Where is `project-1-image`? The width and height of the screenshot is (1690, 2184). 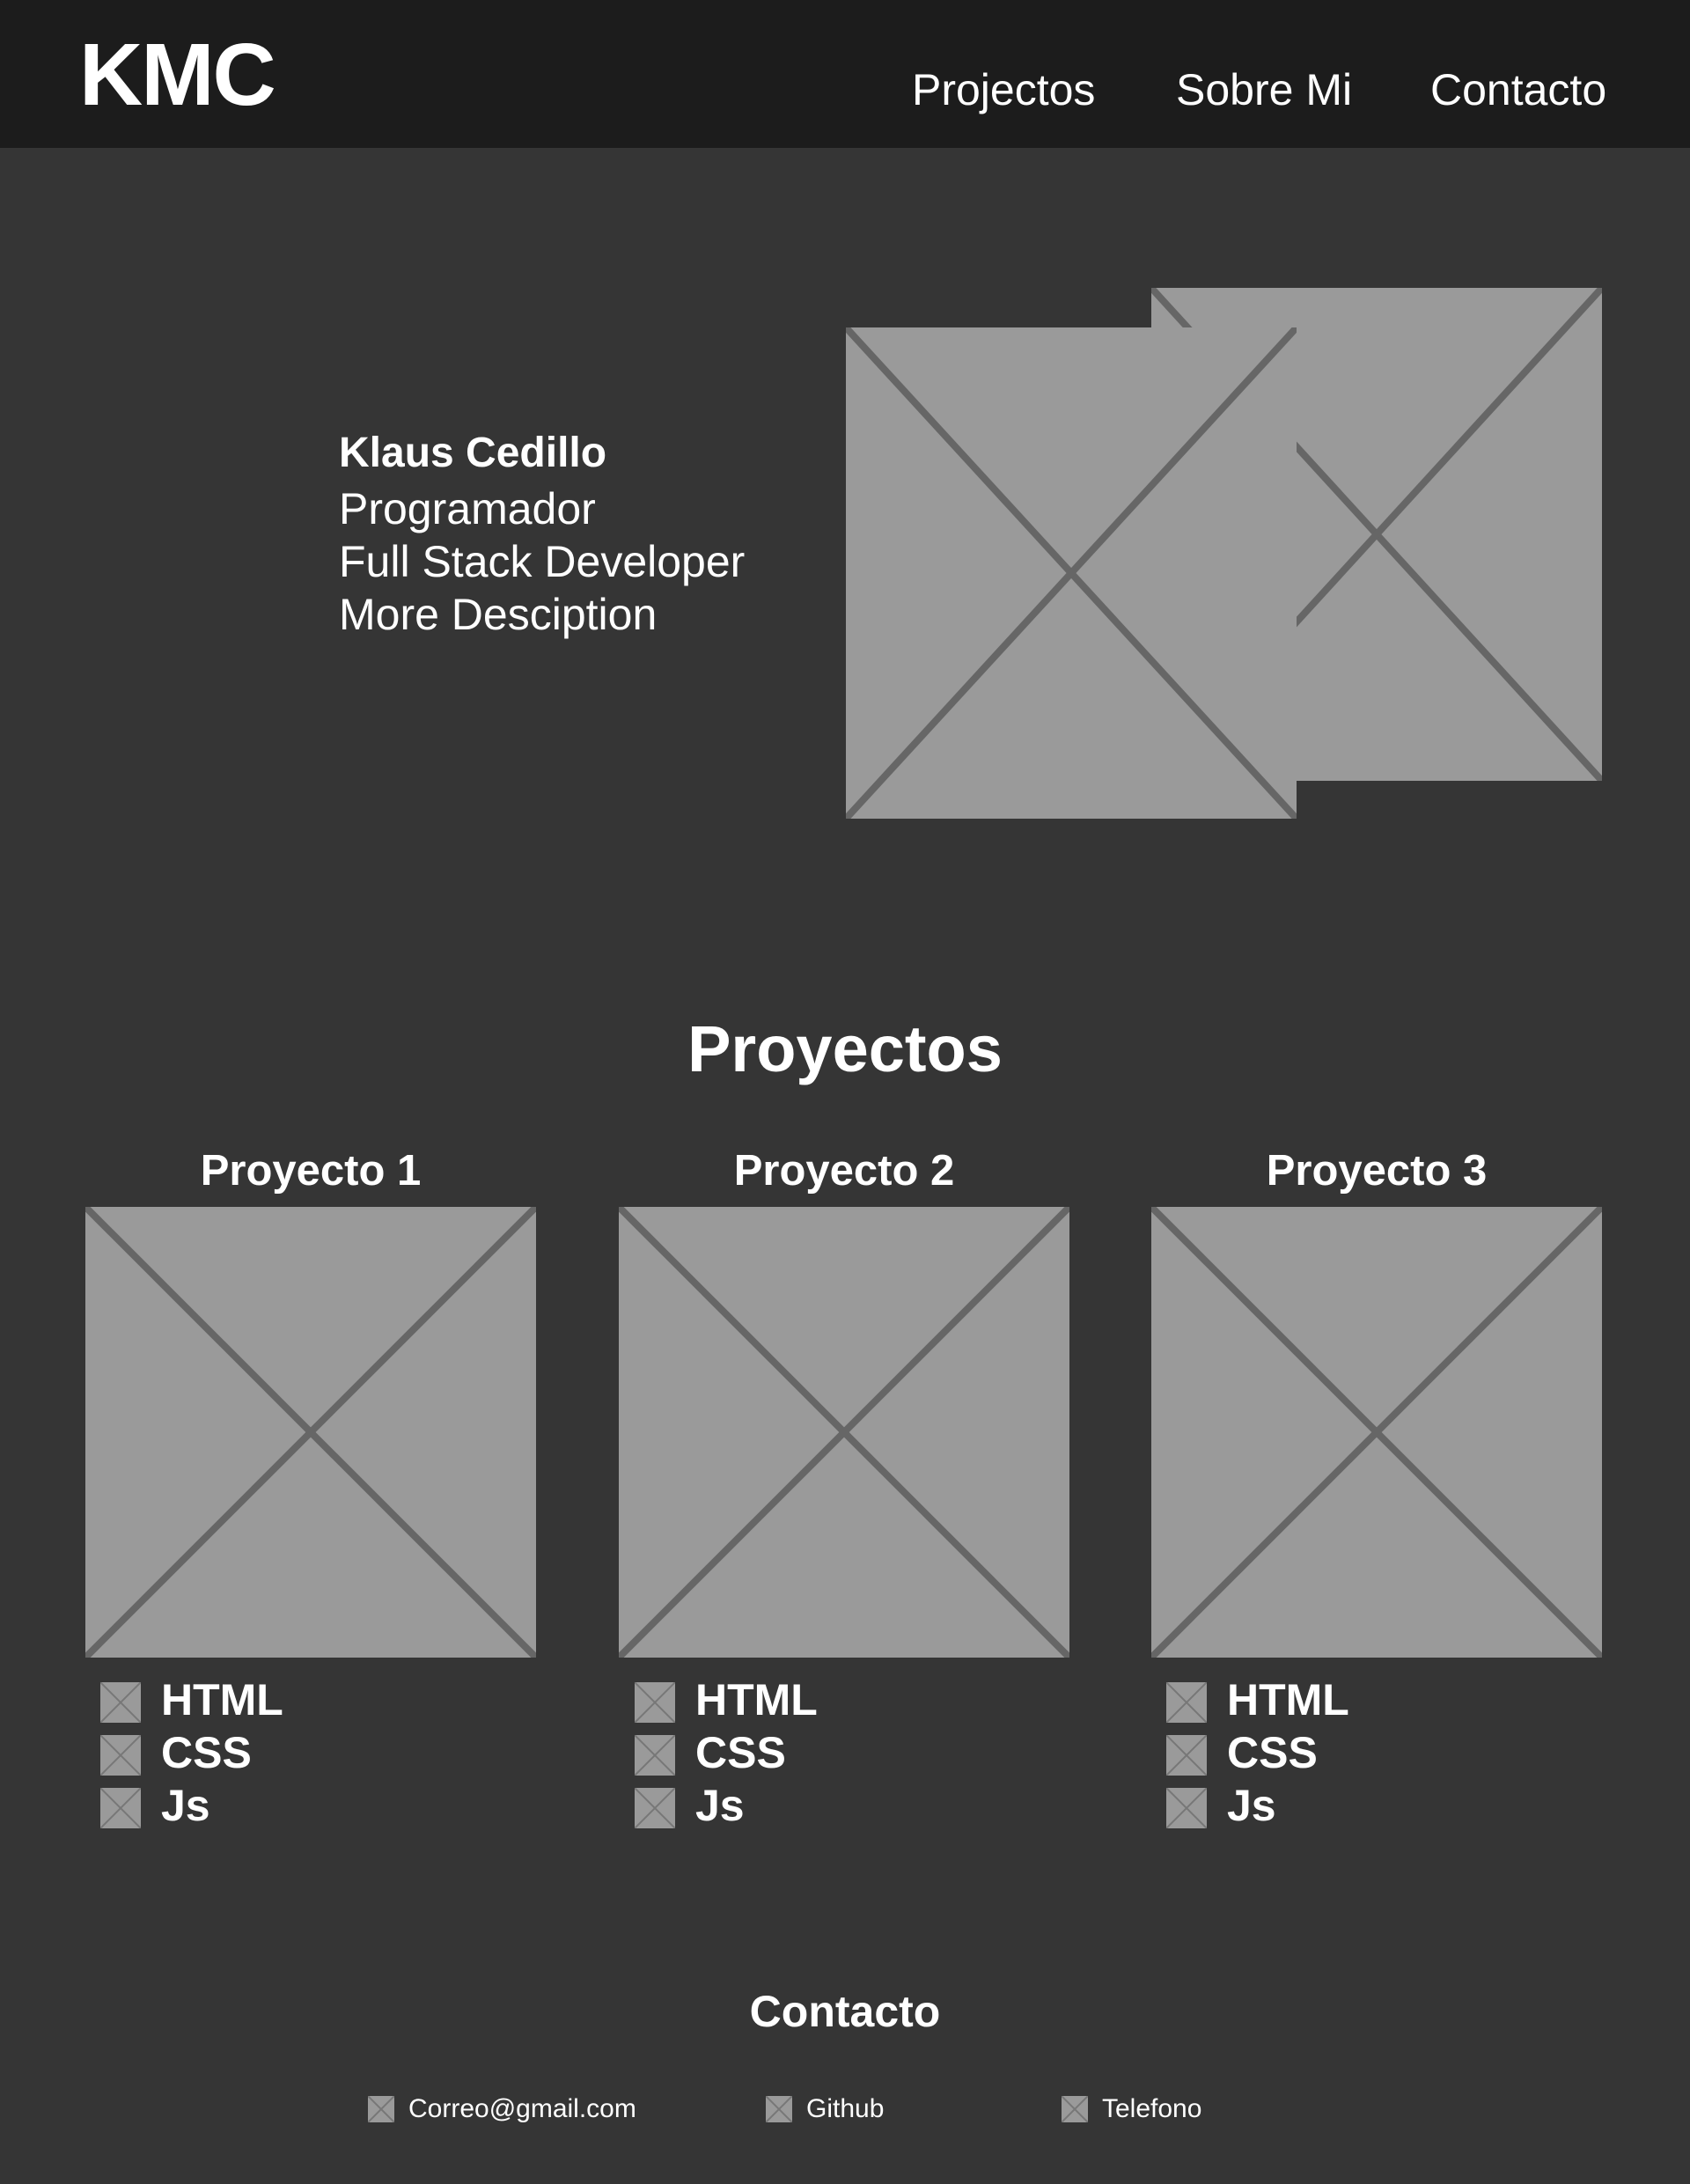
project-1-image is located at coordinates (311, 1432).